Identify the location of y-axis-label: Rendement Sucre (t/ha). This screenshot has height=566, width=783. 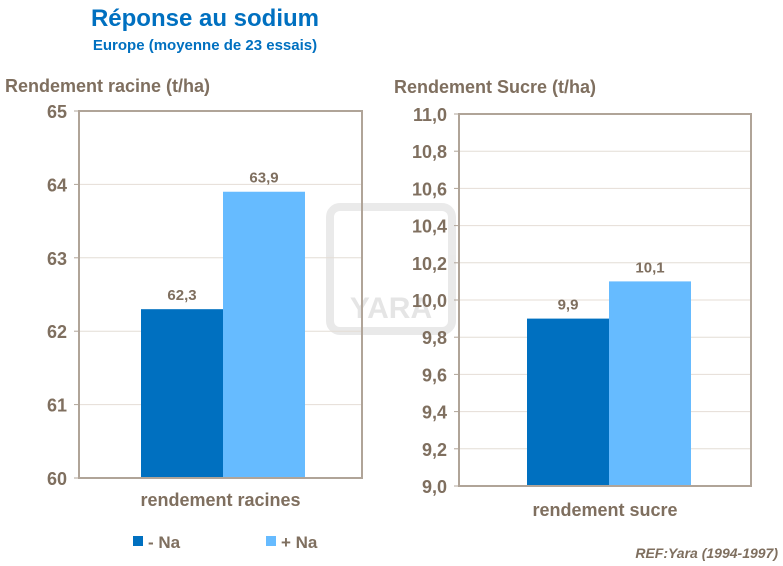
(495, 87).